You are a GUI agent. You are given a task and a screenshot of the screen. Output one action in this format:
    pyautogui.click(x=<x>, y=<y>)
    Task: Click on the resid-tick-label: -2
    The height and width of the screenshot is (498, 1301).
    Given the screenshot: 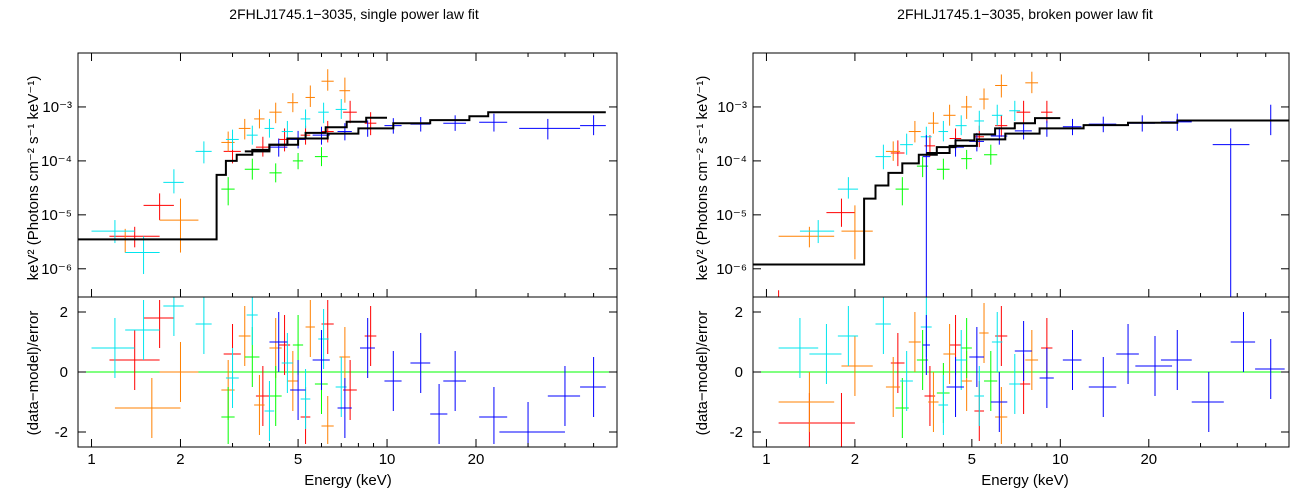 What is the action you would take?
    pyautogui.click(x=61, y=432)
    